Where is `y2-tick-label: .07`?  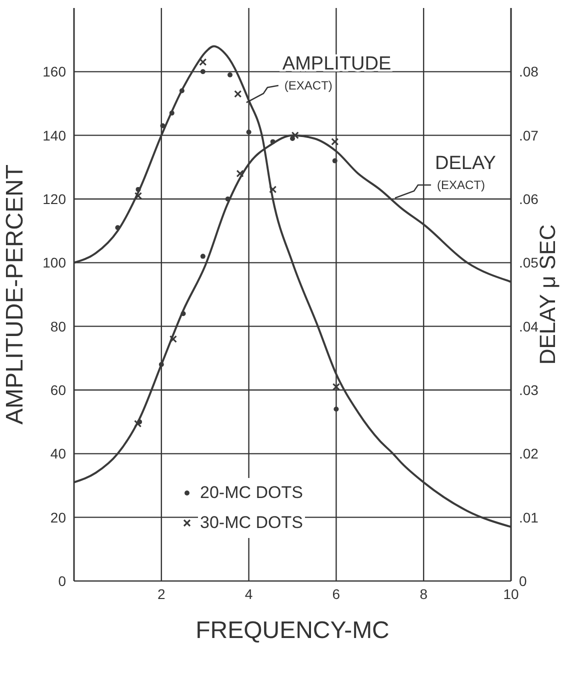 y2-tick-label: .07 is located at coordinates (529, 135).